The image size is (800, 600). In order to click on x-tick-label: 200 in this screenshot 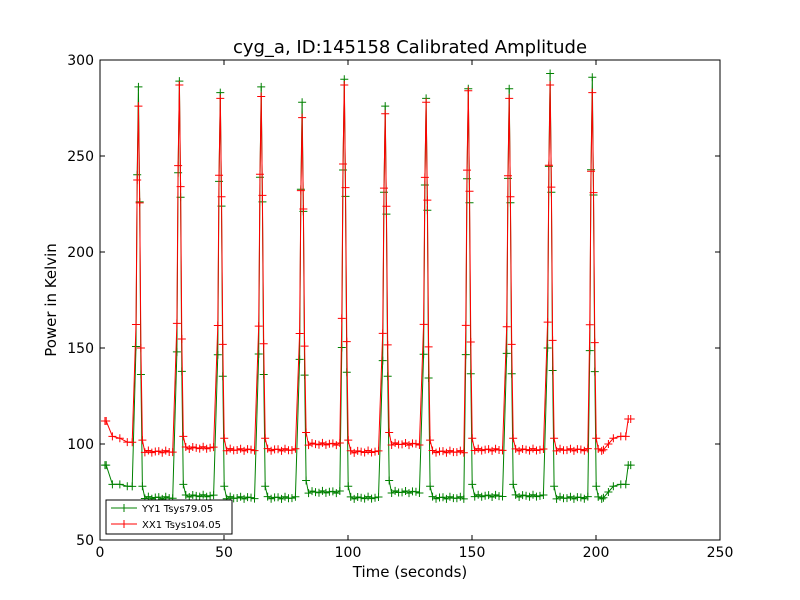, I will do `click(596, 553)`.